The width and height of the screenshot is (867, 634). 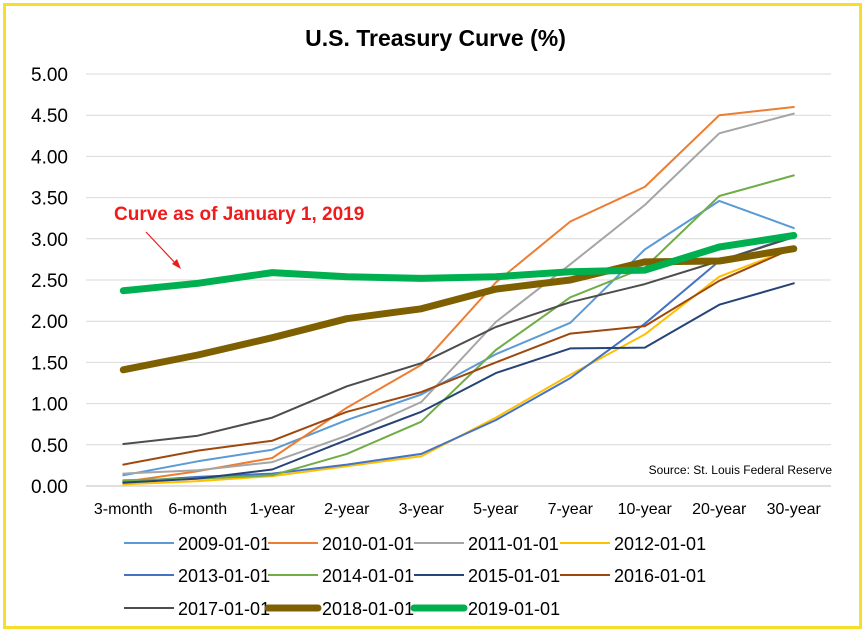 What do you see at coordinates (660, 576) in the screenshot?
I see `legend-label: 2016-01-01` at bounding box center [660, 576].